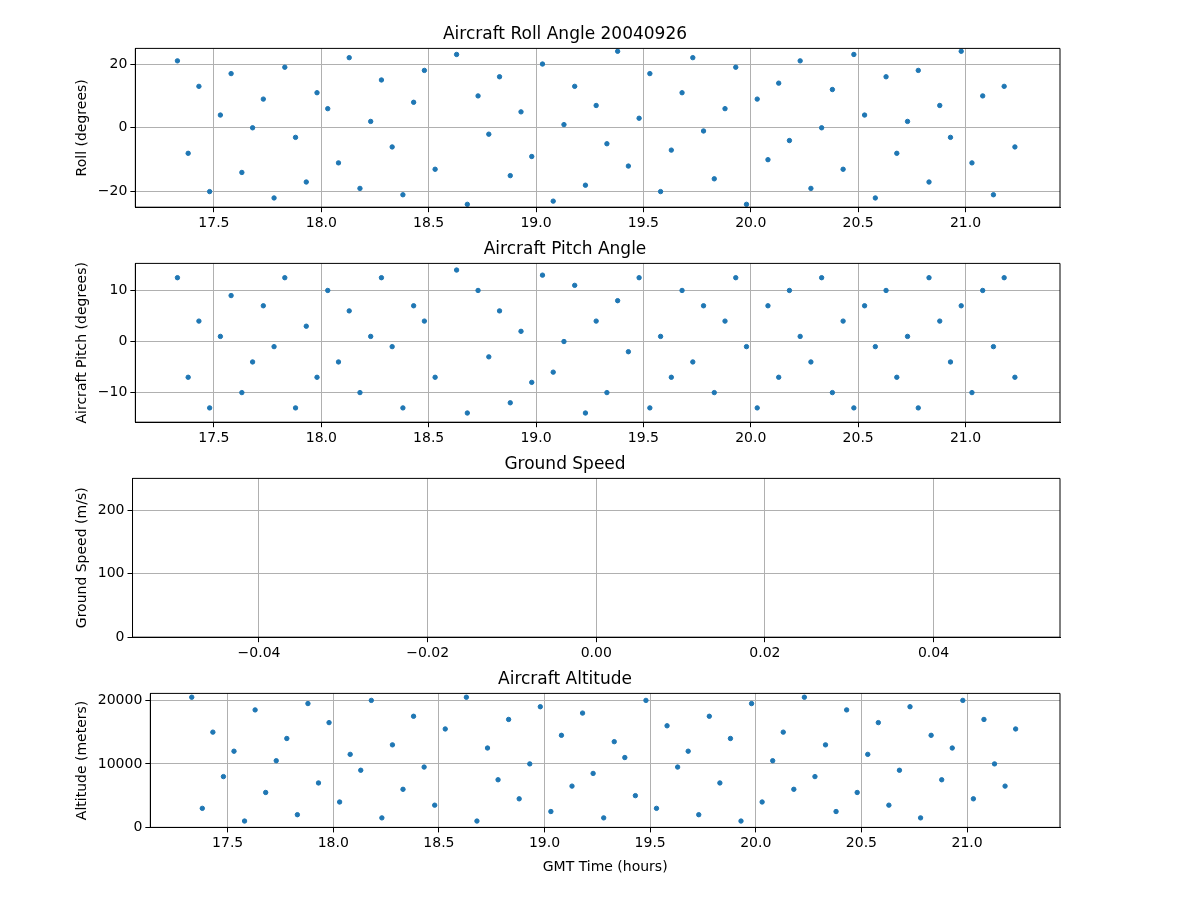 The height and width of the screenshot is (900, 1200). What do you see at coordinates (565, 247) in the screenshot?
I see `chart-title: Aircraft Pitch Angle` at bounding box center [565, 247].